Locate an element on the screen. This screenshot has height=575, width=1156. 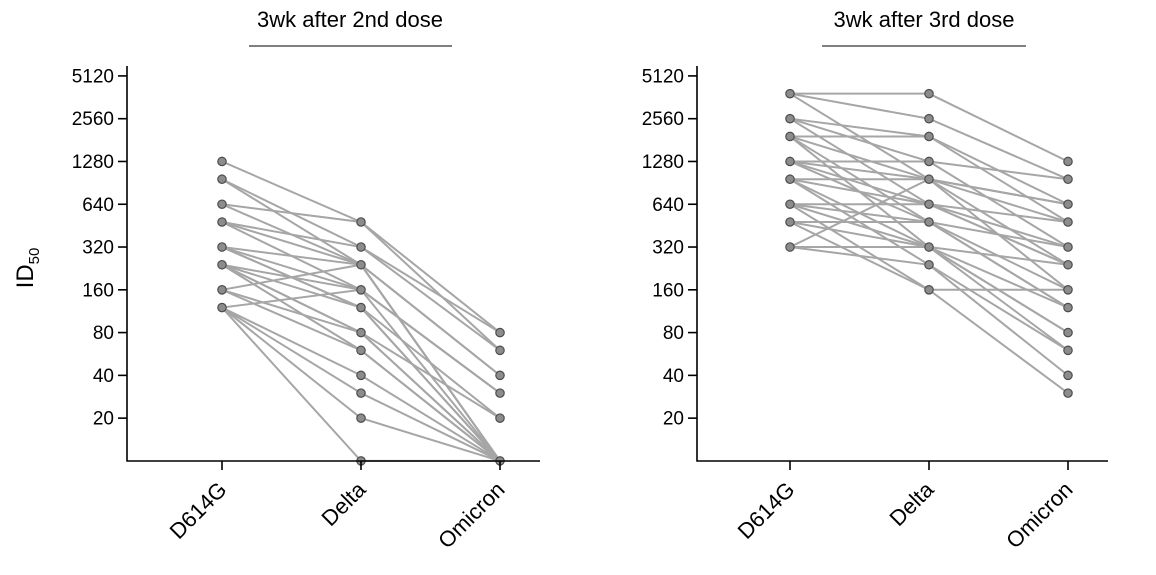
subject-line is located at coordinates (929, 127).